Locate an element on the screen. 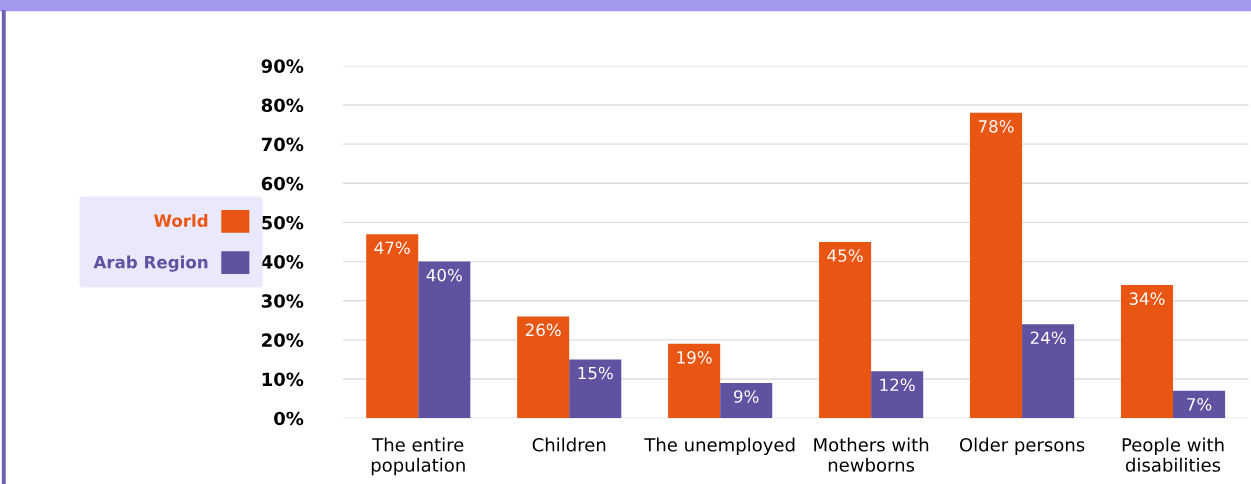 This screenshot has height=484, width=1251. y-tick-label: 0% is located at coordinates (289, 418).